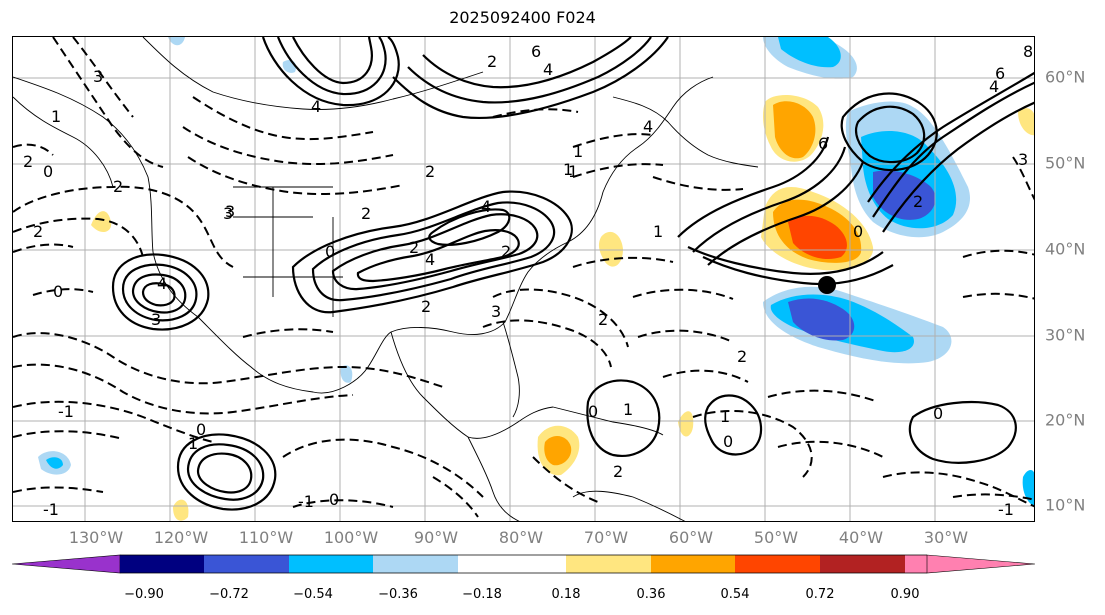  Describe the element at coordinates (651, 594) in the screenshot. I see `colorbar-tick-label: 0.36` at that location.